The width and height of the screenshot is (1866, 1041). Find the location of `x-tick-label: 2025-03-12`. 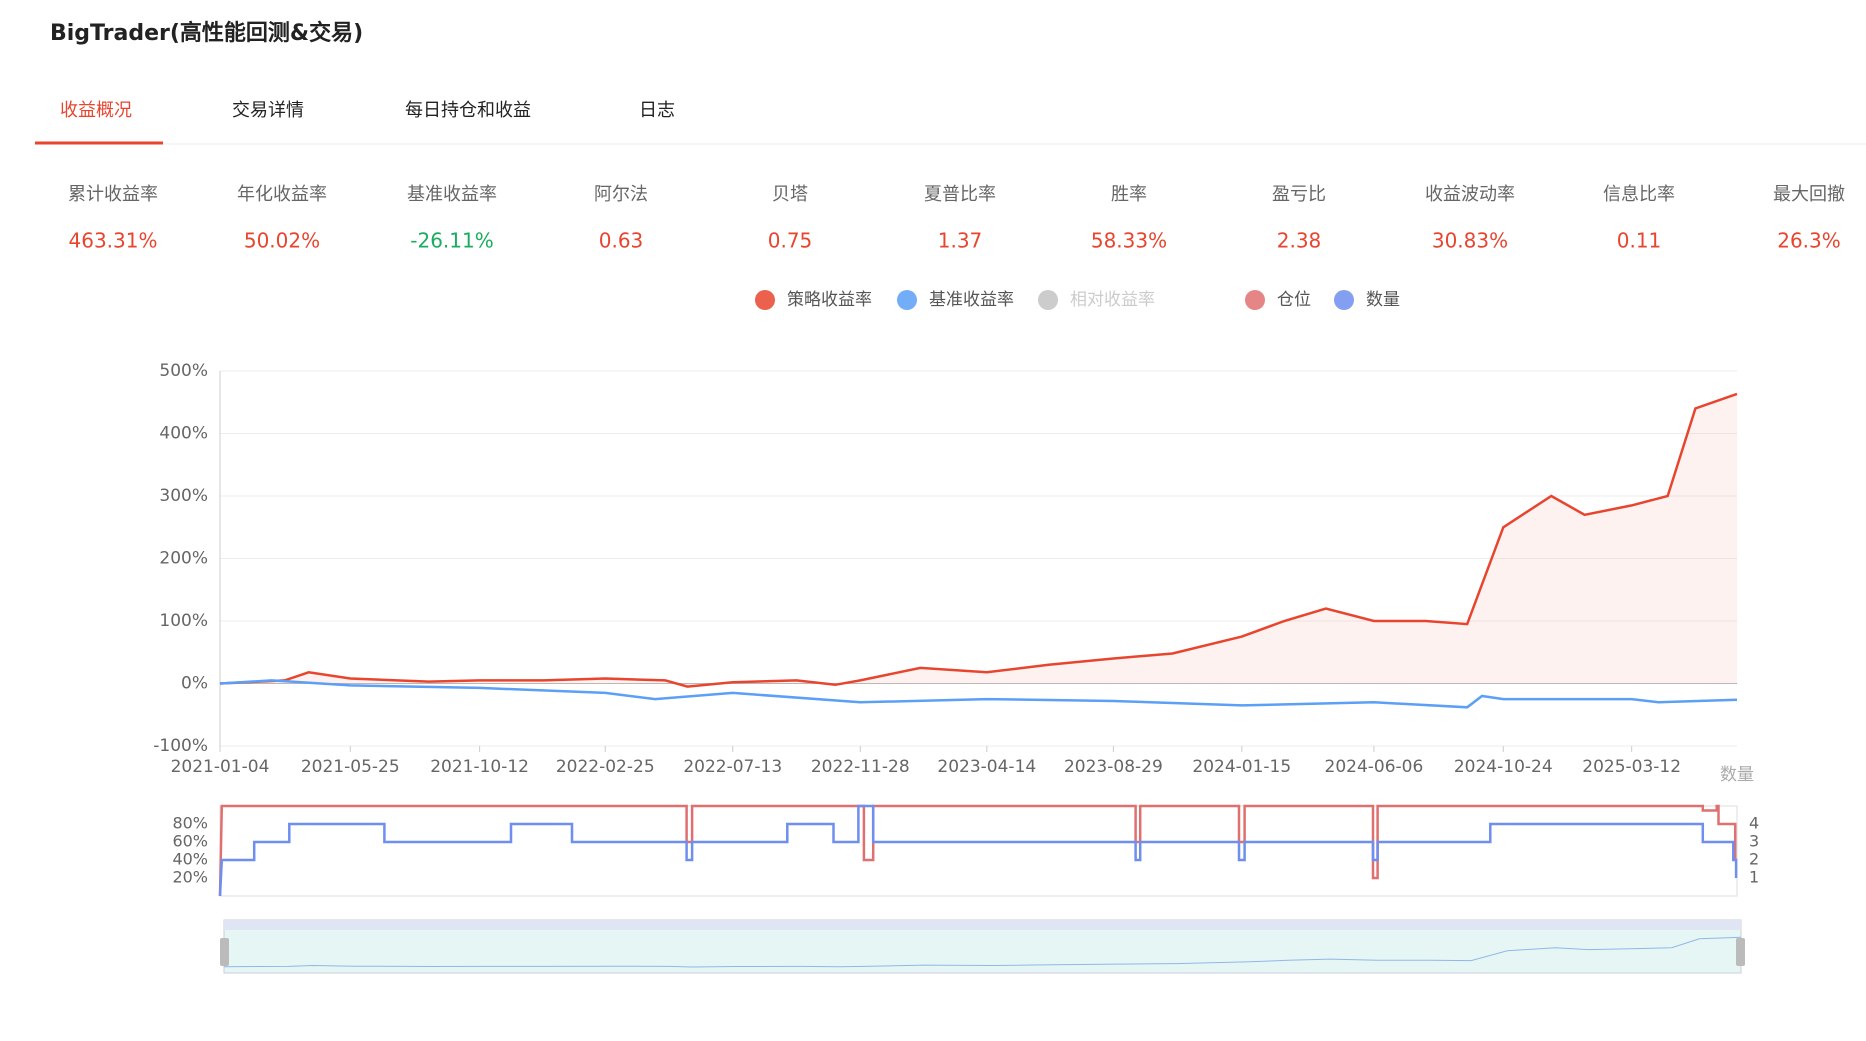

x-tick-label: 2025-03-12 is located at coordinates (1631, 767).